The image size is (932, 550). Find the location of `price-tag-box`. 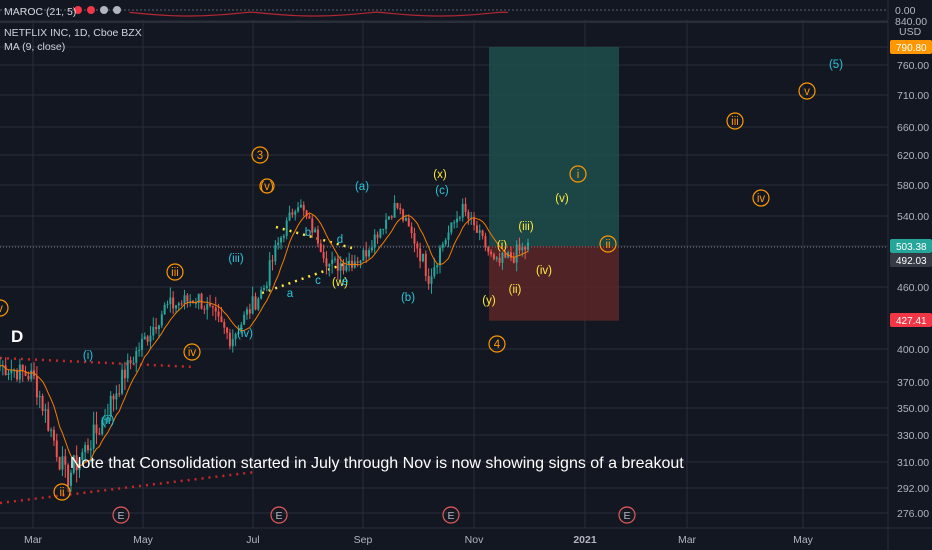

price-tag-box is located at coordinates (911, 320).